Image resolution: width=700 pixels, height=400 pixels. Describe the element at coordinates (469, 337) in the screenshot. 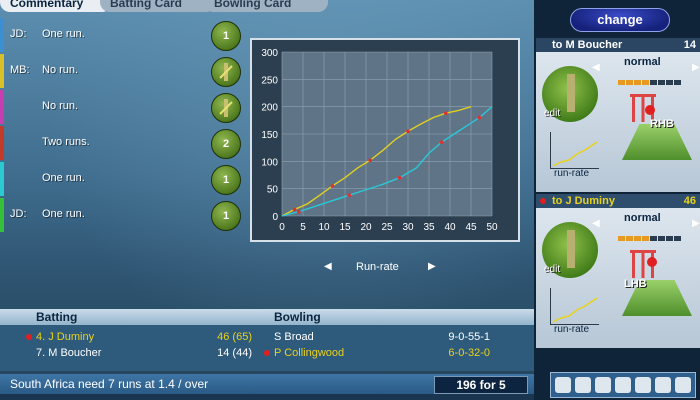

I see `bowler-figures: 9-0-55-1` at that location.